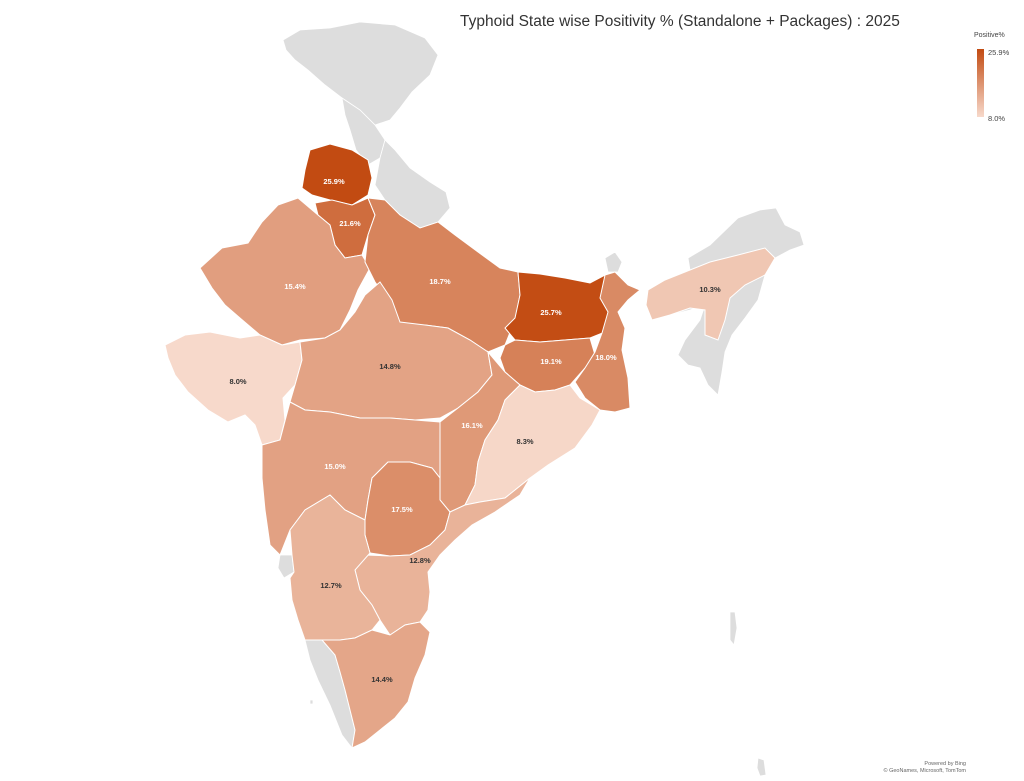 Image resolution: width=1024 pixels, height=781 pixels. What do you see at coordinates (925, 771) in the screenshot?
I see `attribution-line-2: © GeoNames, Microsoft, TomTom` at bounding box center [925, 771].